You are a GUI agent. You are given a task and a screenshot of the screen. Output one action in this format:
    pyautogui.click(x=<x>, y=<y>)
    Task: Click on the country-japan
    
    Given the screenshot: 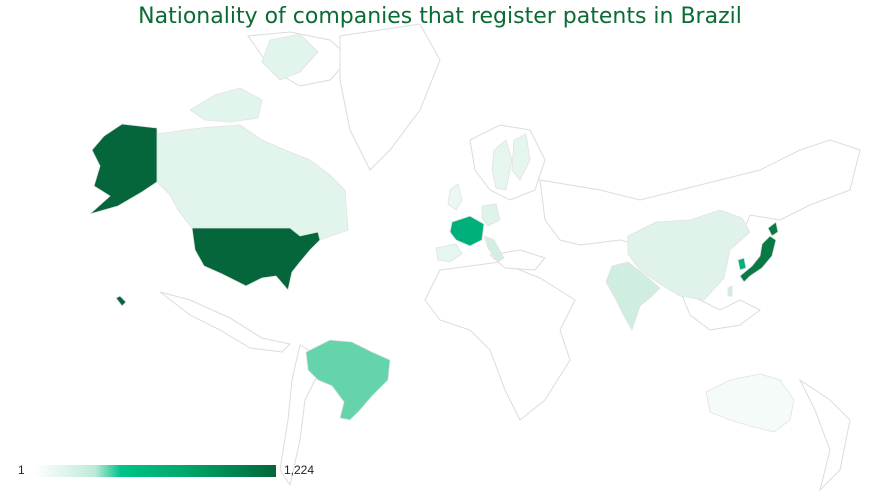 What is the action you would take?
    pyautogui.click(x=758, y=259)
    